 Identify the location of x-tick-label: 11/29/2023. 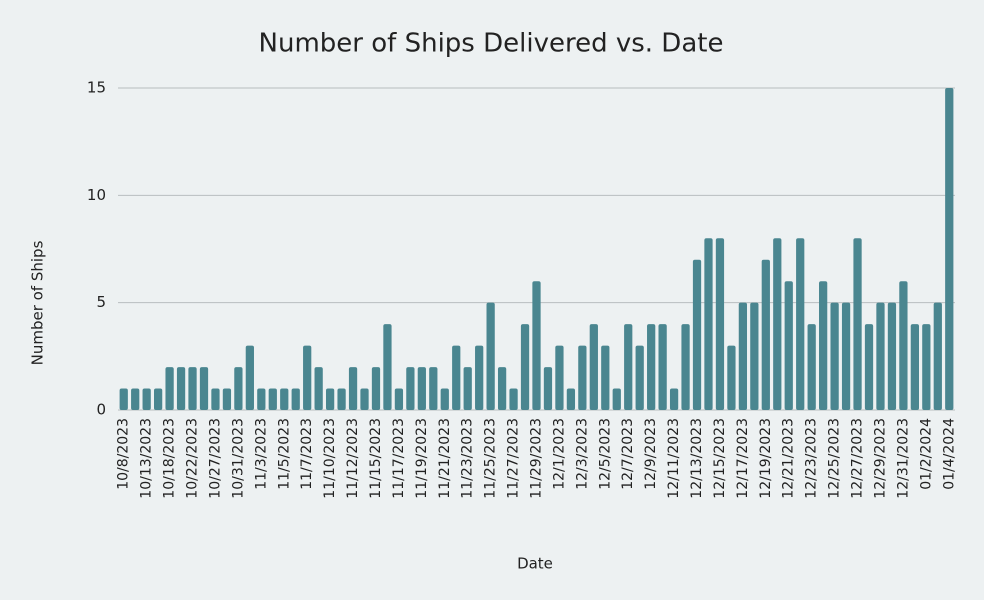
(537, 458).